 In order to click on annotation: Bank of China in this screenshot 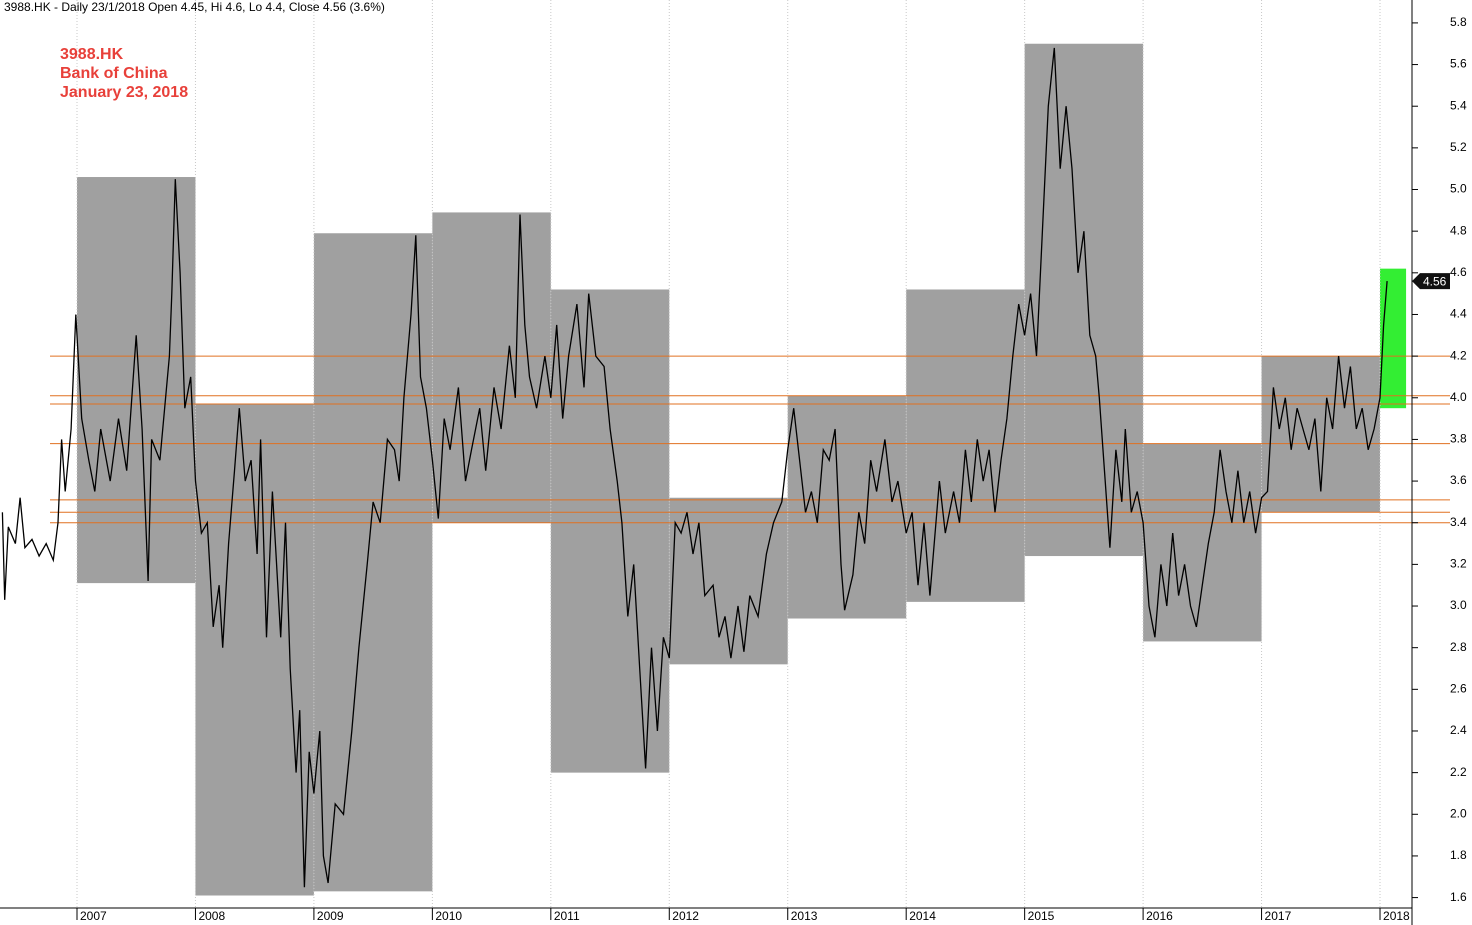, I will do `click(114, 73)`.